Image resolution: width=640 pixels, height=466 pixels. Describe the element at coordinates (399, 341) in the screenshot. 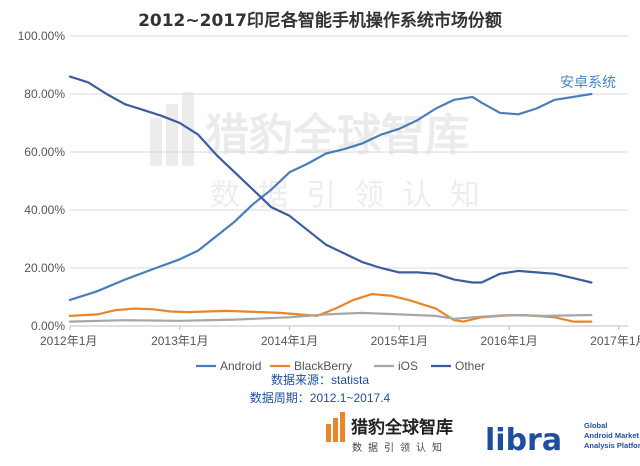

I see `x-tick-label: 2015年1月` at that location.